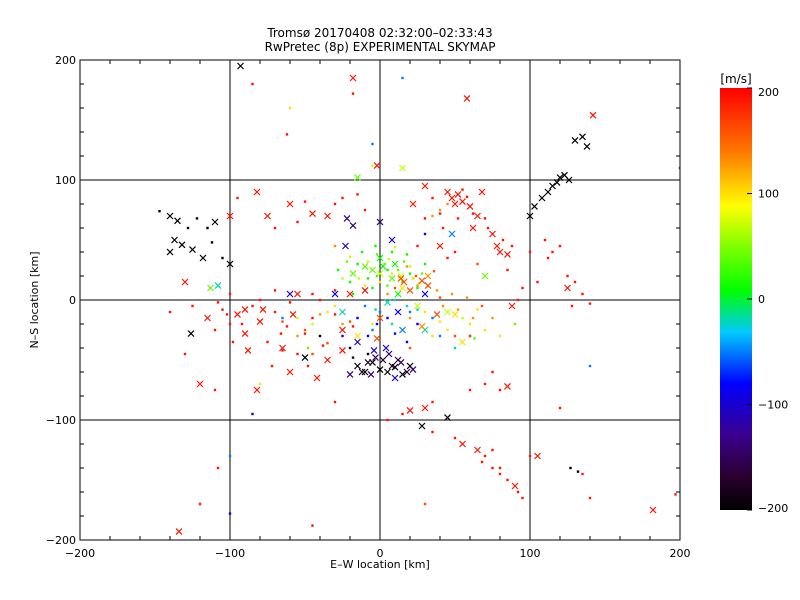 This screenshot has width=800, height=600. Describe the element at coordinates (768, 92) in the screenshot. I see `colorbar-tick-label: 200` at that location.